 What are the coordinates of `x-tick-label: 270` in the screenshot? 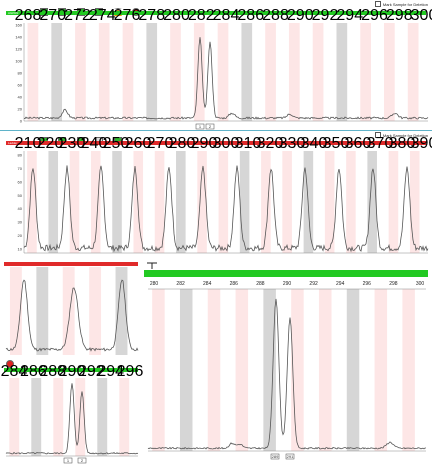 It's located at (160, 143).